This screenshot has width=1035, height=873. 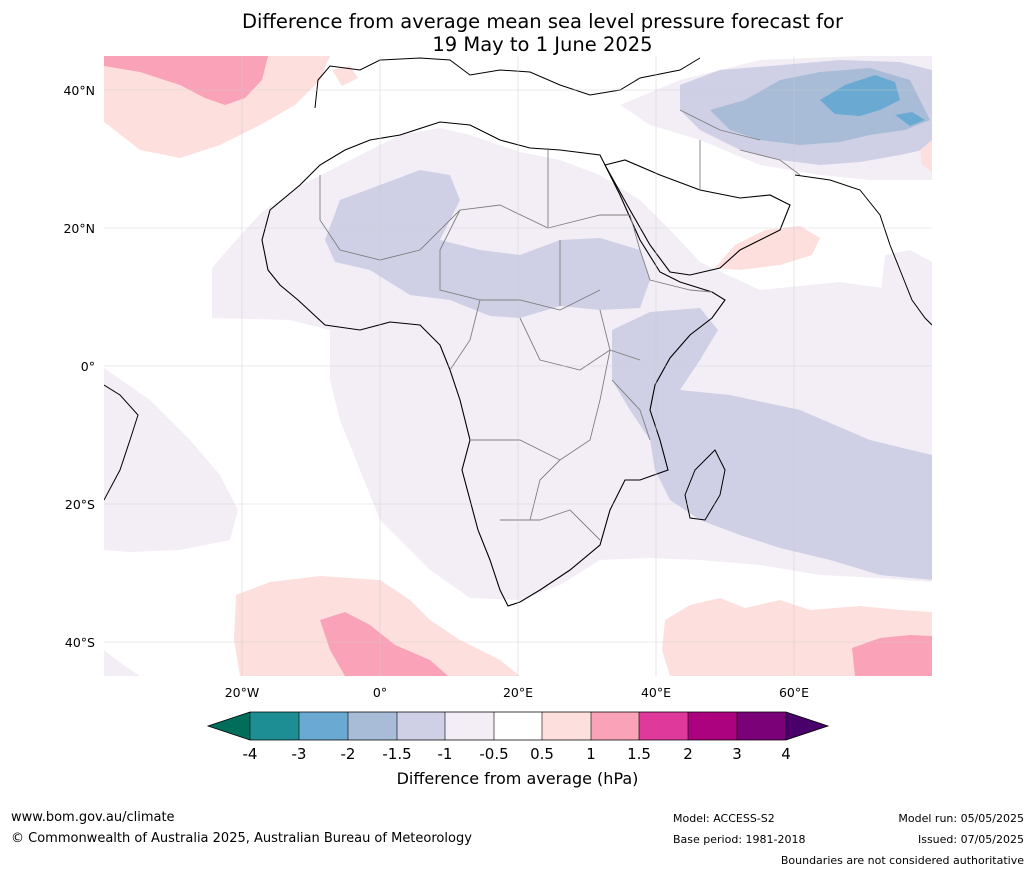 What do you see at coordinates (615, 726) in the screenshot?
I see `colorbar-bin-pos1` at bounding box center [615, 726].